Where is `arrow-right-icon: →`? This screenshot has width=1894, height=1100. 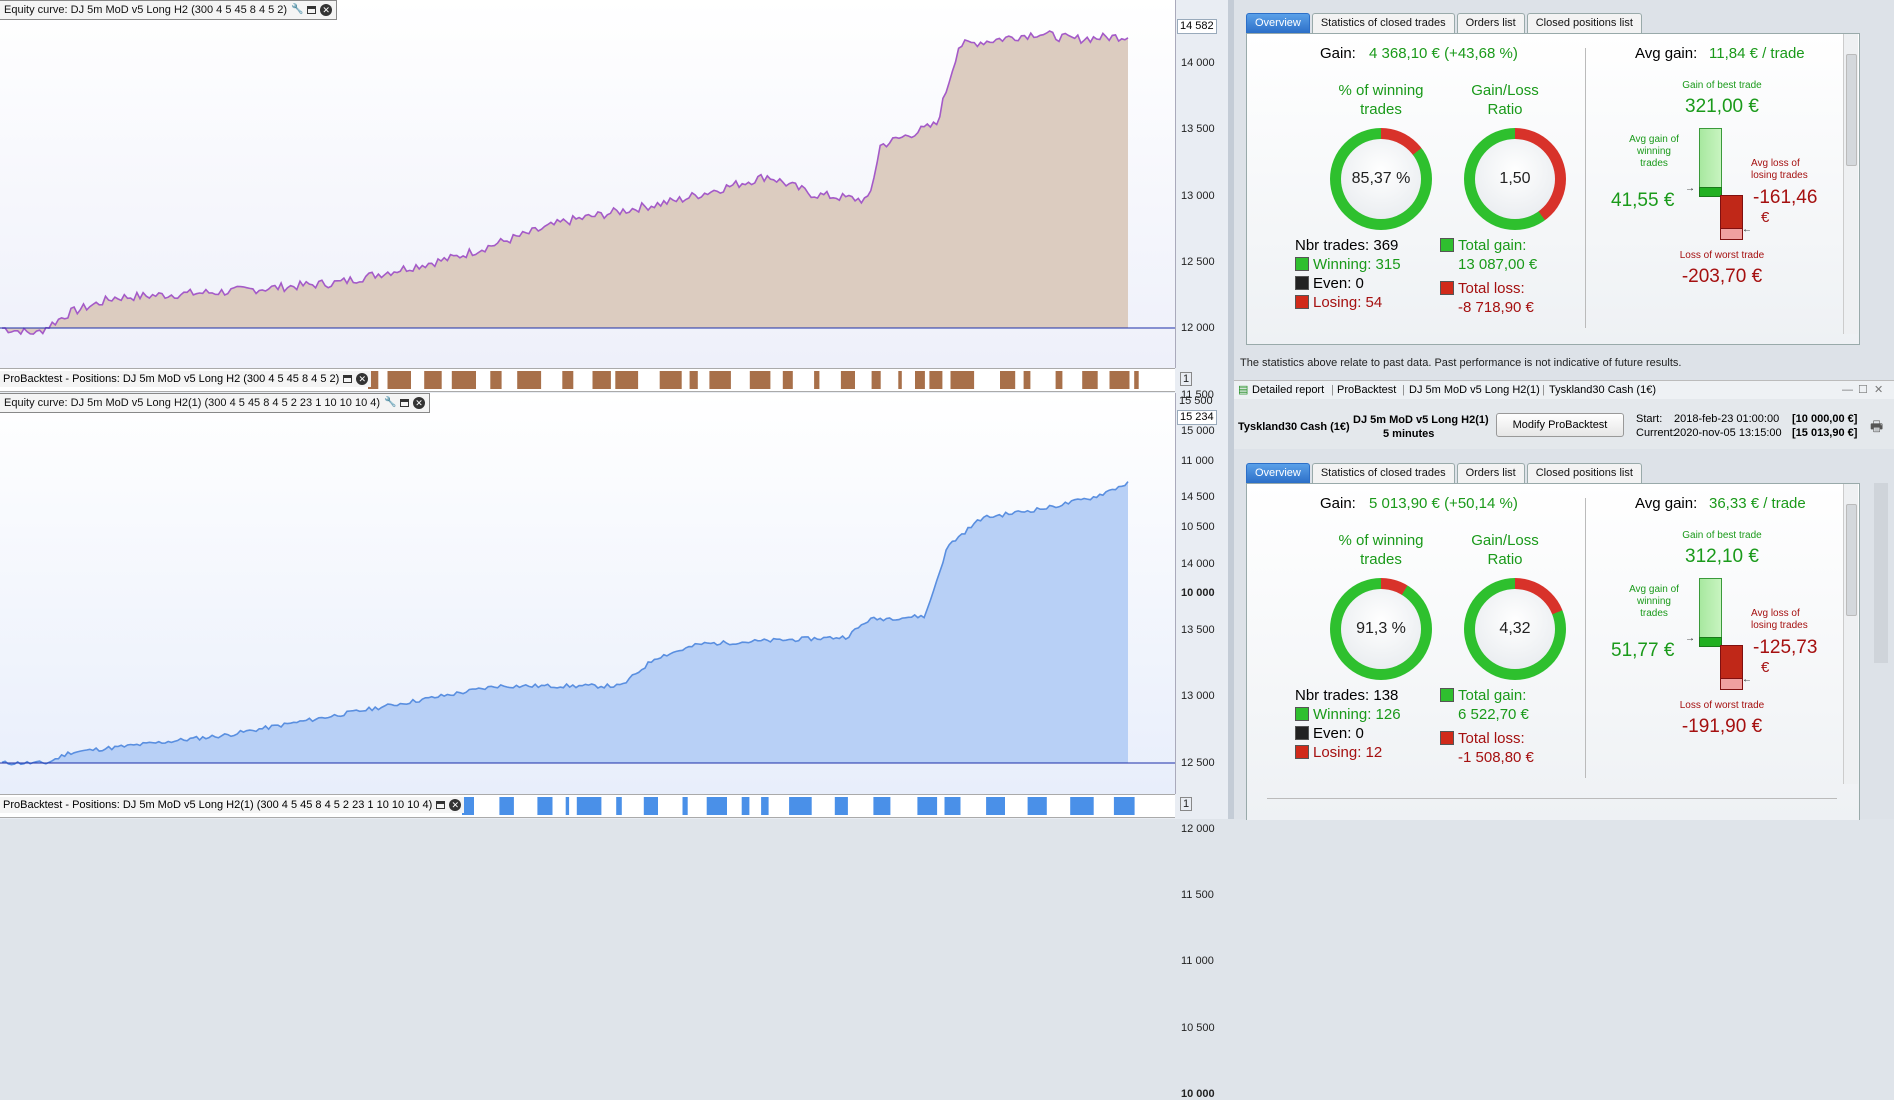 arrow-right-icon: → is located at coordinates (1690, 638).